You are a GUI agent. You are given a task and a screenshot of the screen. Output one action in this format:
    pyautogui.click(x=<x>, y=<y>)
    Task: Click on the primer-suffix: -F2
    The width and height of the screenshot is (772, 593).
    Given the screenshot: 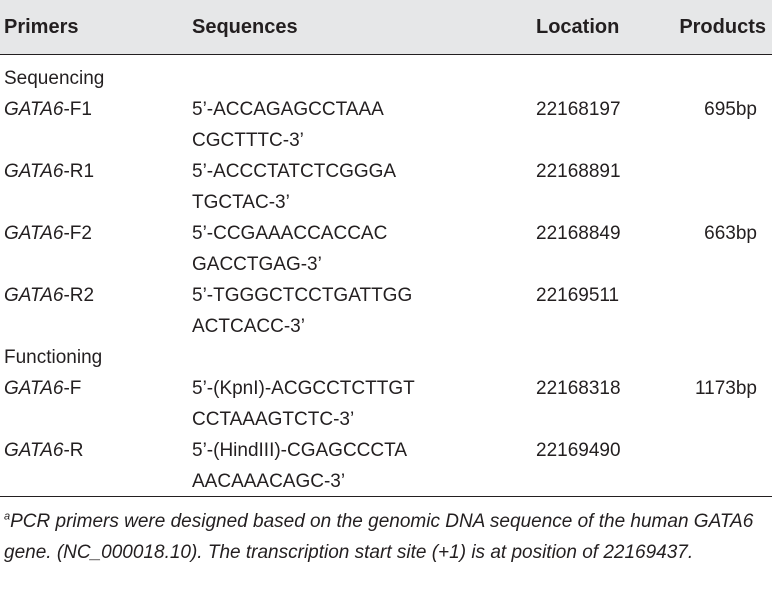 What is the action you would take?
    pyautogui.click(x=77, y=233)
    